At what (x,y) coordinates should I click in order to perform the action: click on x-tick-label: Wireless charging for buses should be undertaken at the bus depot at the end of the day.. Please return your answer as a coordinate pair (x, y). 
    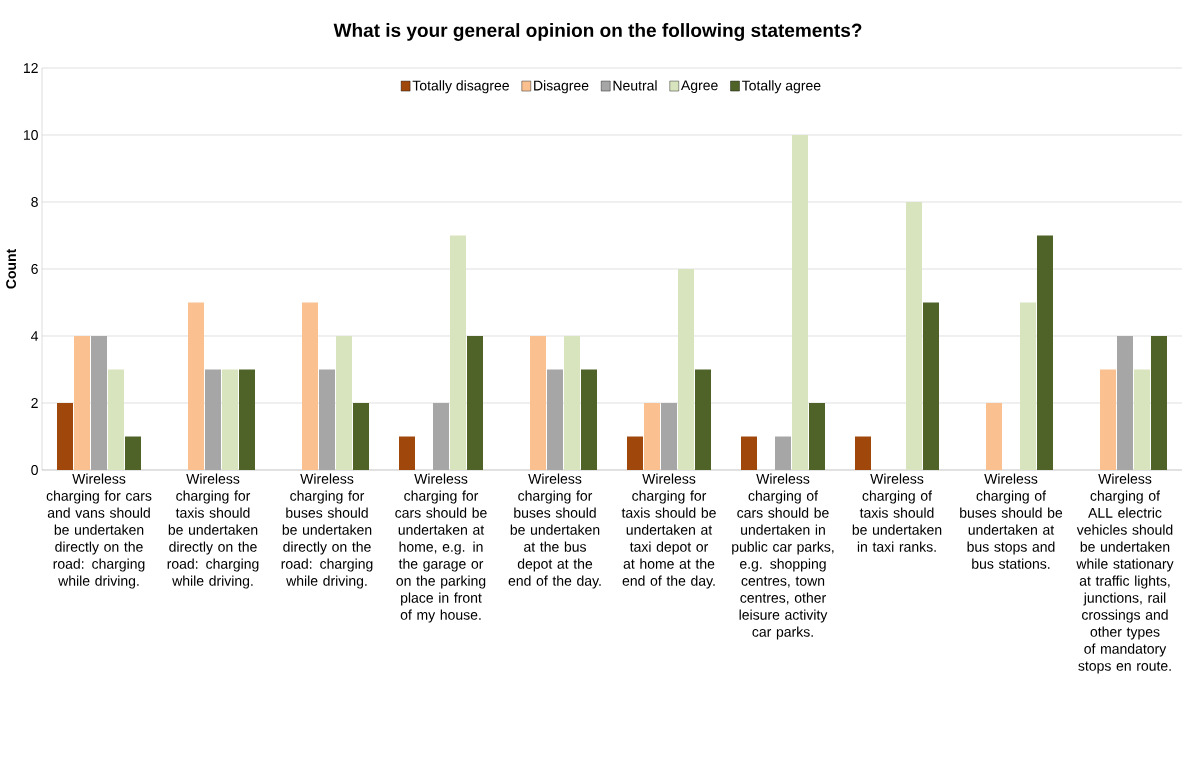
    Looking at the image, I should click on (554, 531).